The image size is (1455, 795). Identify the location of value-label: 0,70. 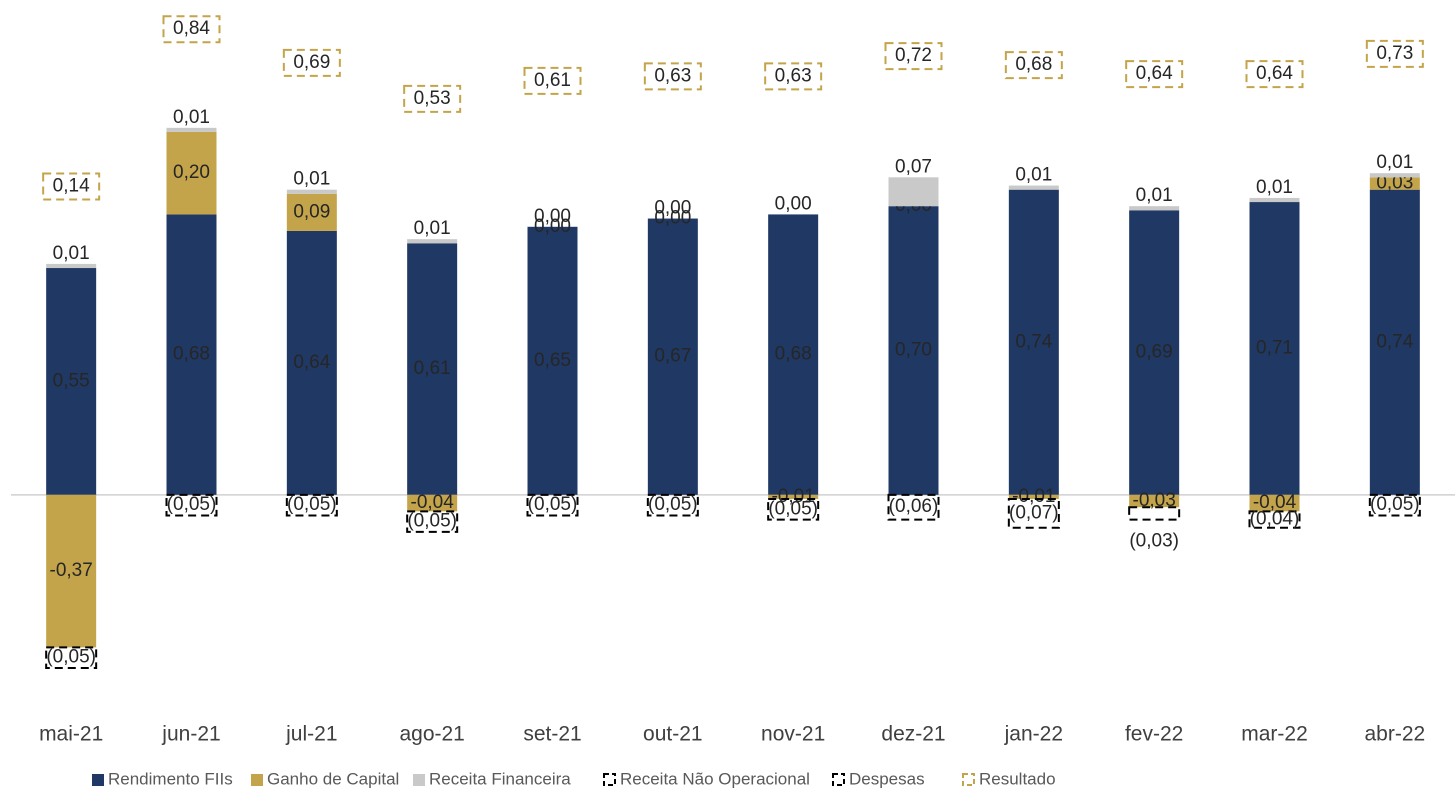
(913, 350).